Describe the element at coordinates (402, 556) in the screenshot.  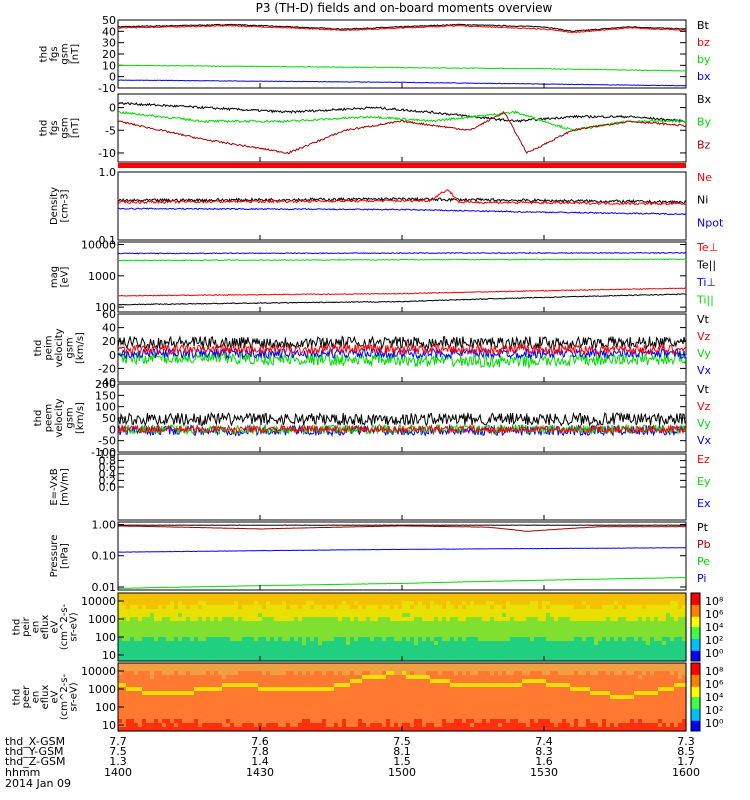
I see `panel-frame` at that location.